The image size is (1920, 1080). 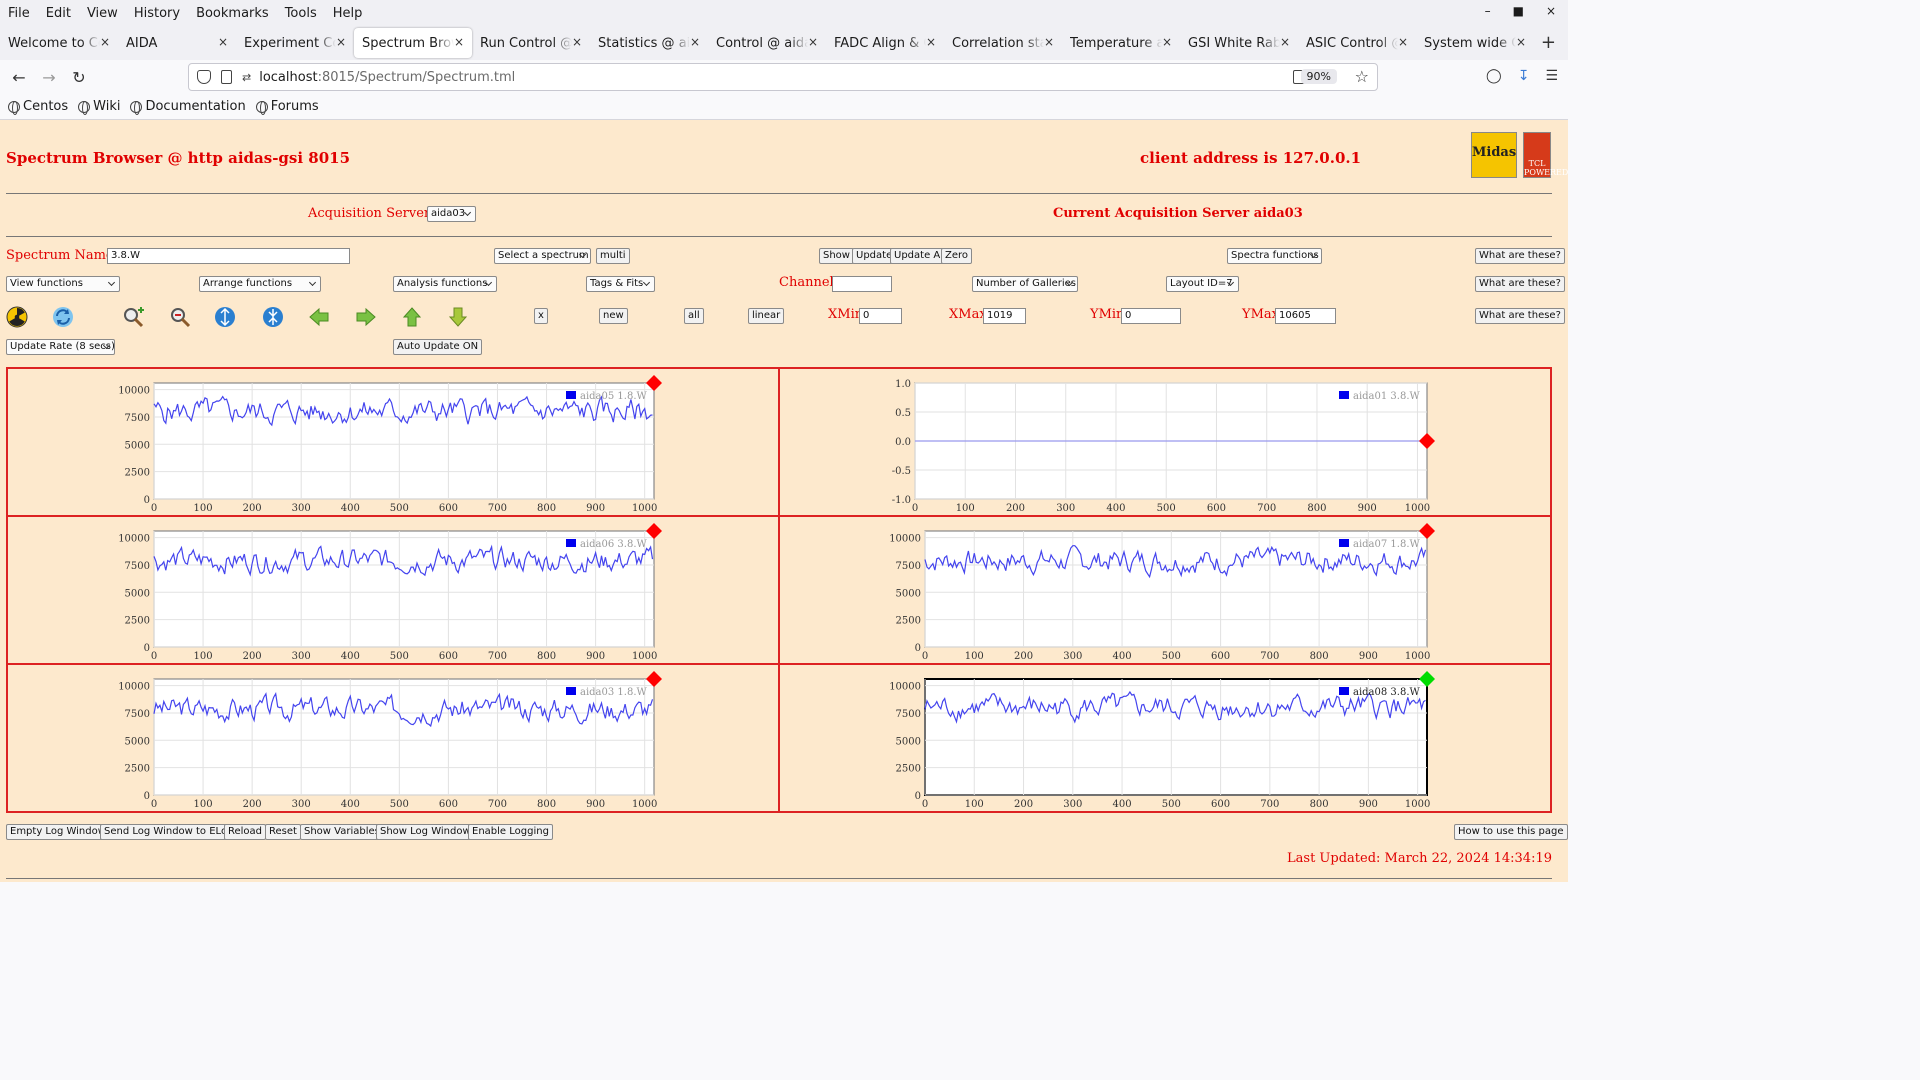 I want to click on bookmark-wiki: Wiki, so click(x=99, y=107).